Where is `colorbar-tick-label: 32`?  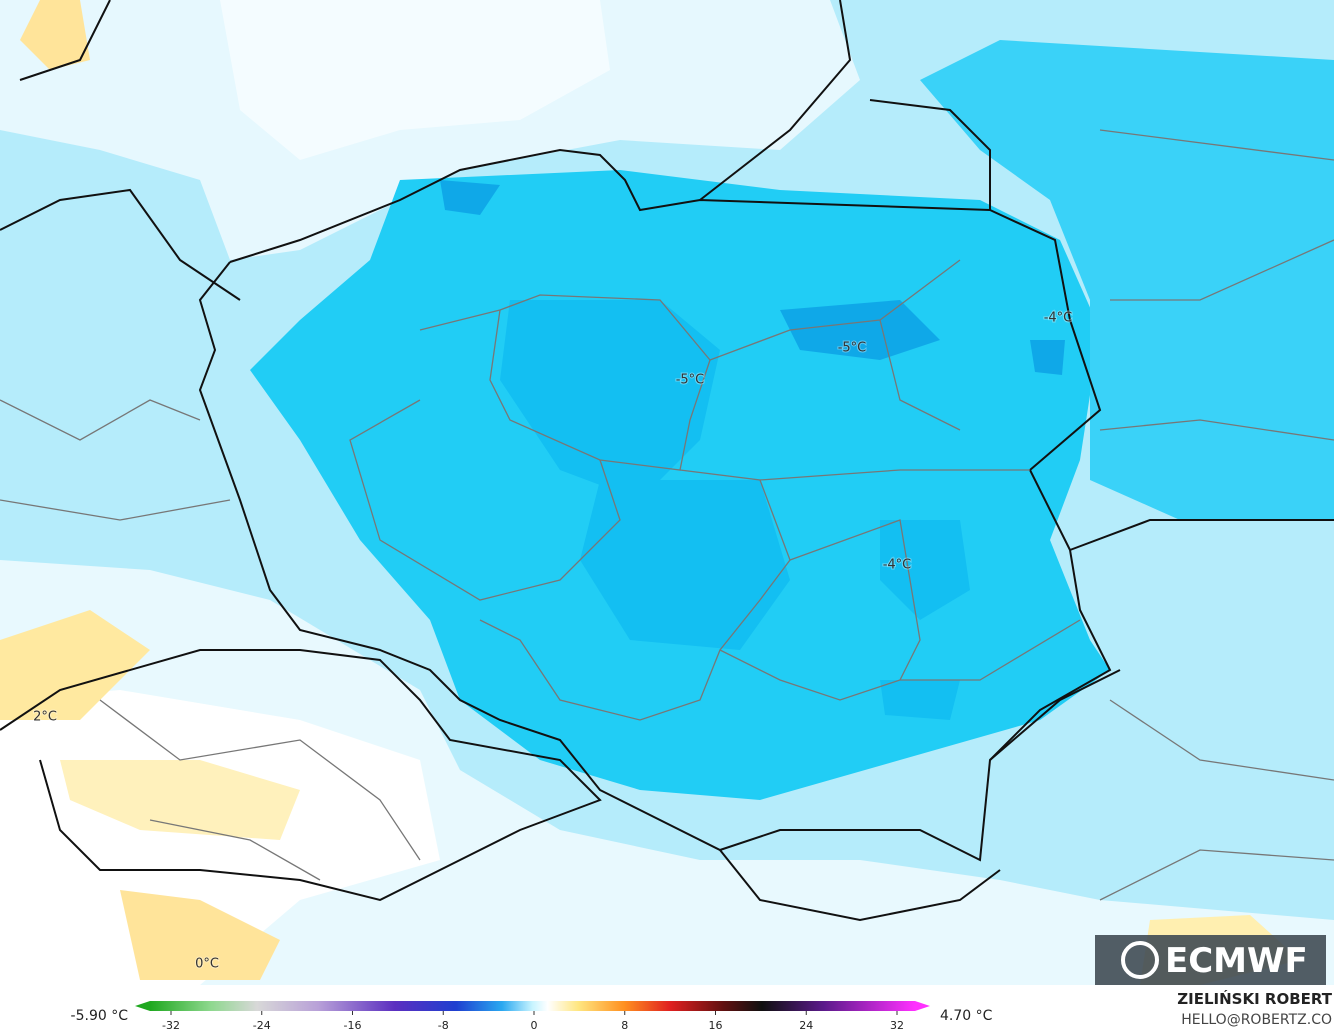
colorbar-tick-label: 32 is located at coordinates (897, 1025).